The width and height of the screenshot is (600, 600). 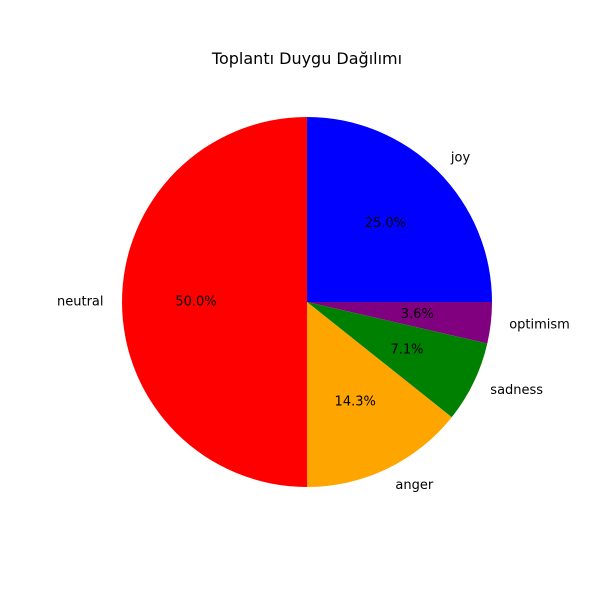 What do you see at coordinates (355, 401) in the screenshot?
I see `slice-percent-anger: 14.3%` at bounding box center [355, 401].